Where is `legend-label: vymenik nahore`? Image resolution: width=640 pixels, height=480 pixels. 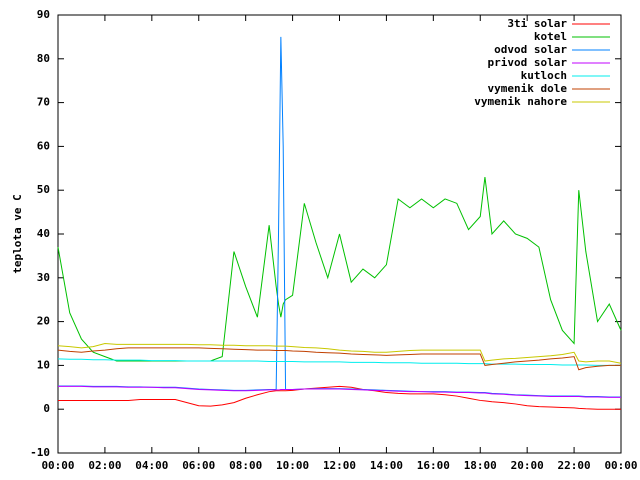 legend-label: vymenik nahore is located at coordinates (520, 101).